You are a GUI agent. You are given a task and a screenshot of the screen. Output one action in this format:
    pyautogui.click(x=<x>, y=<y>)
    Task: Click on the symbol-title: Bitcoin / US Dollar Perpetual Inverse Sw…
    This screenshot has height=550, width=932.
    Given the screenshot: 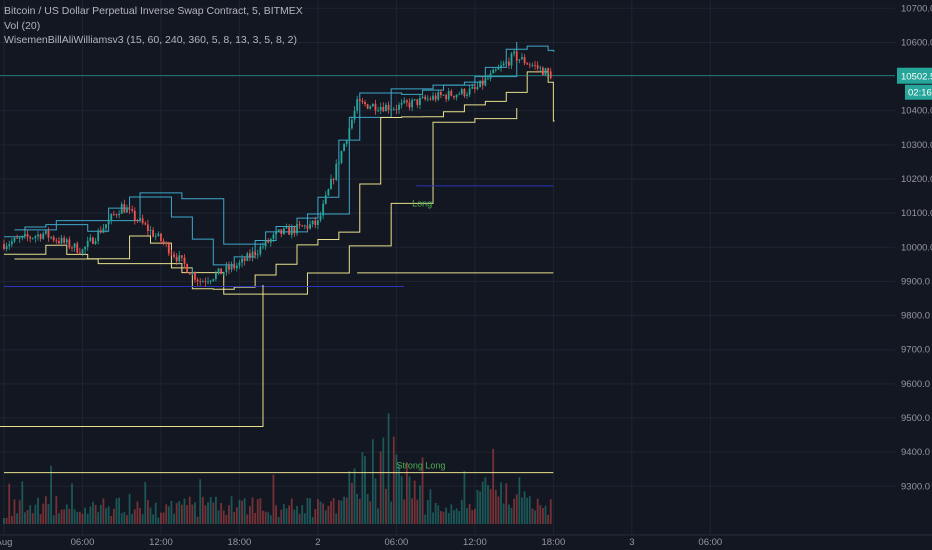 What is the action you would take?
    pyautogui.click(x=153, y=11)
    